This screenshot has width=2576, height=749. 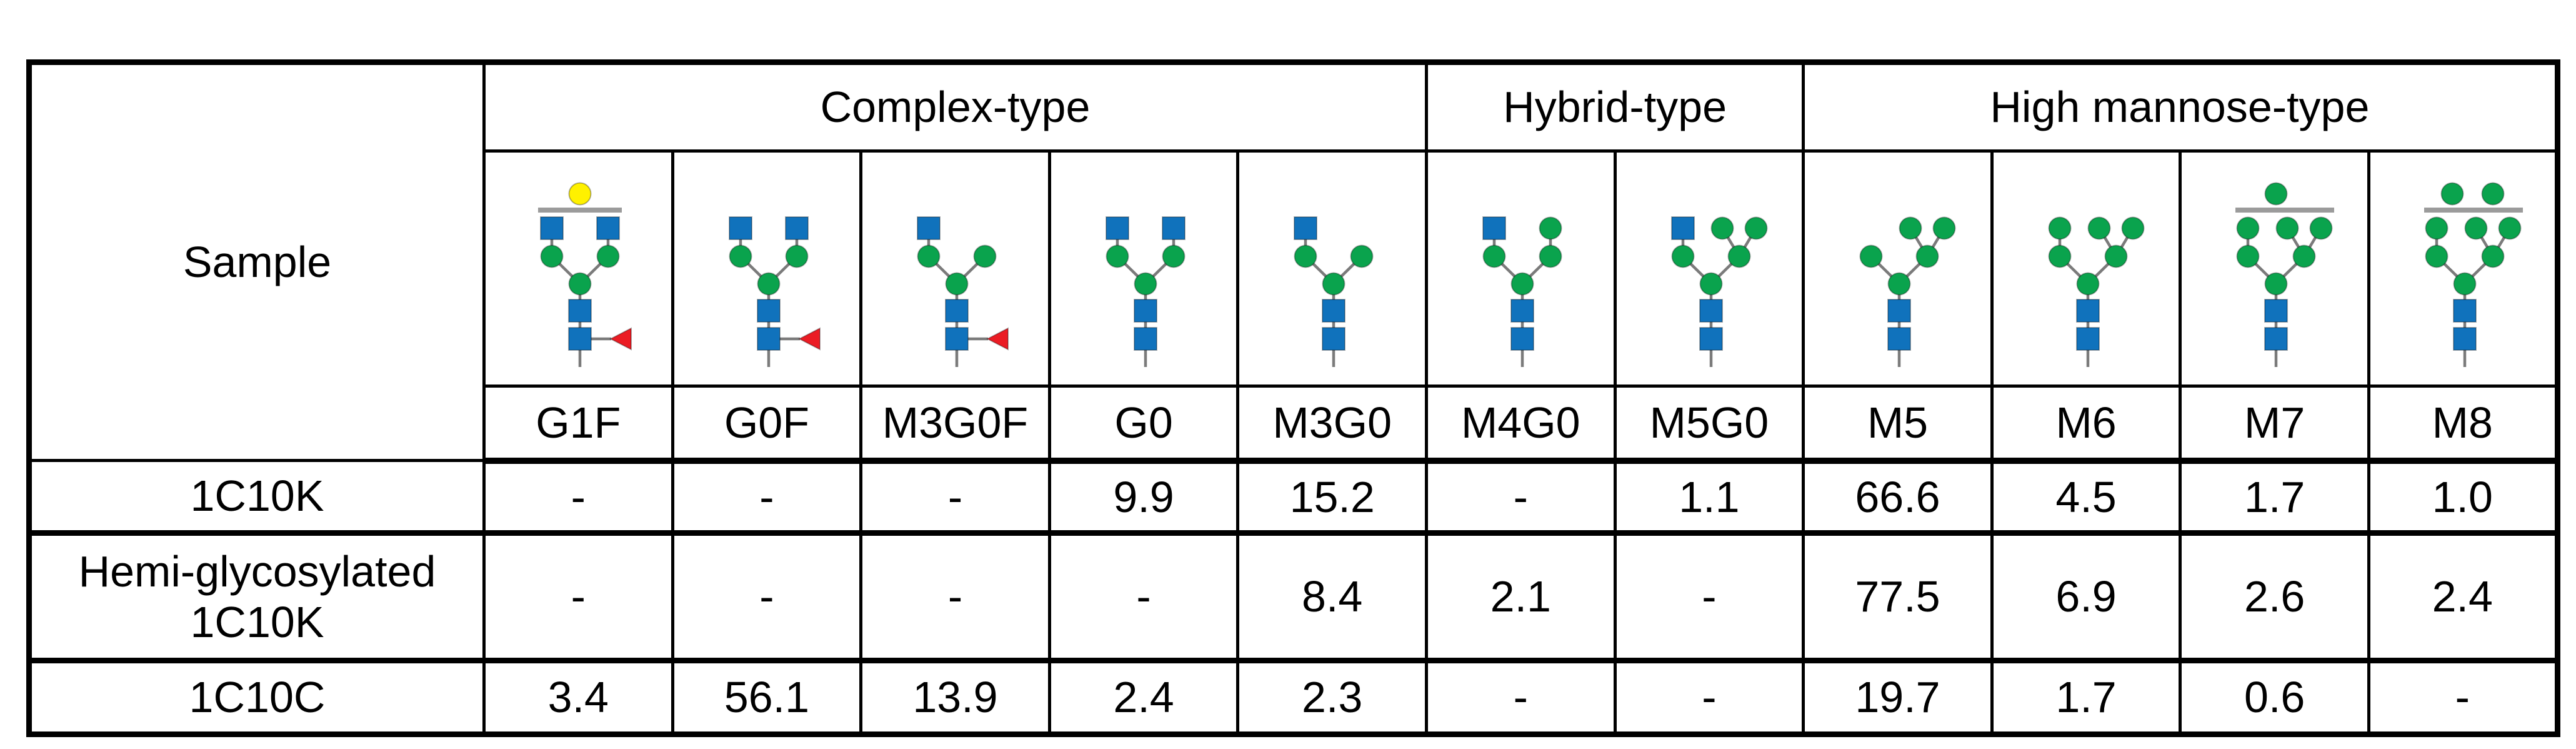 I want to click on value-cell: 1.0, so click(x=2463, y=498).